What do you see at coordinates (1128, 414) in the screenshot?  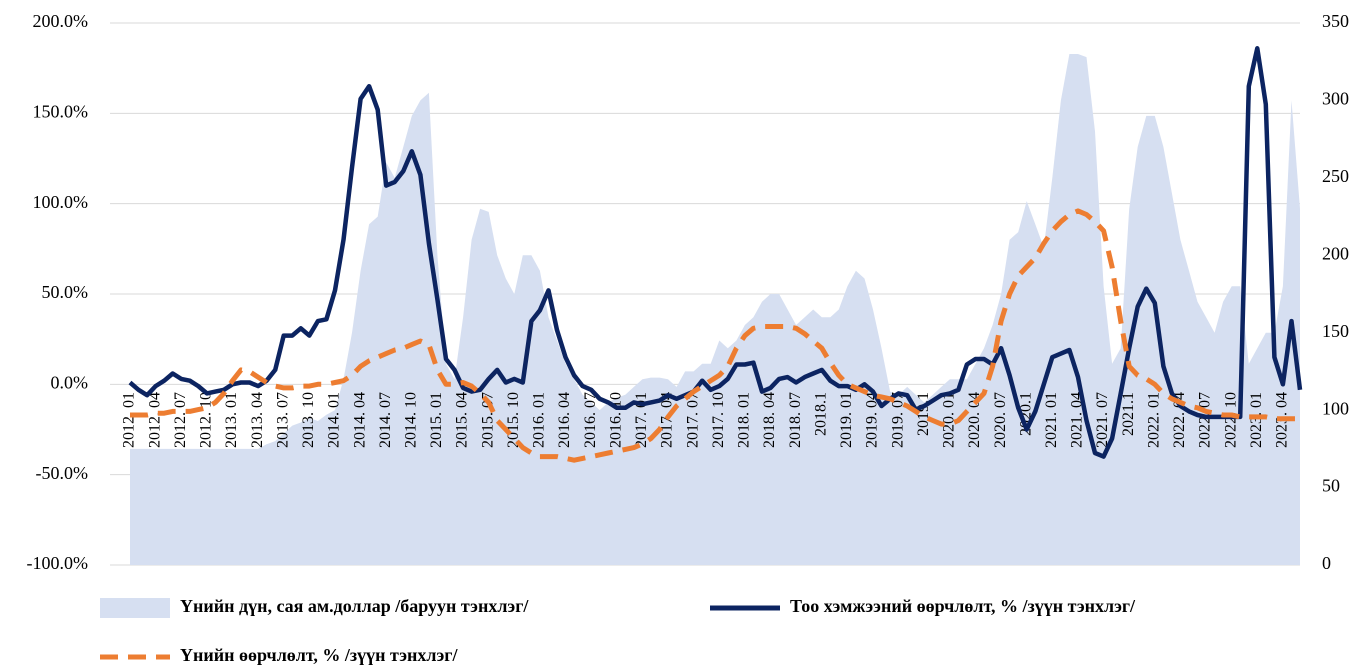 I see `x-tick-label: 2021.1` at bounding box center [1128, 414].